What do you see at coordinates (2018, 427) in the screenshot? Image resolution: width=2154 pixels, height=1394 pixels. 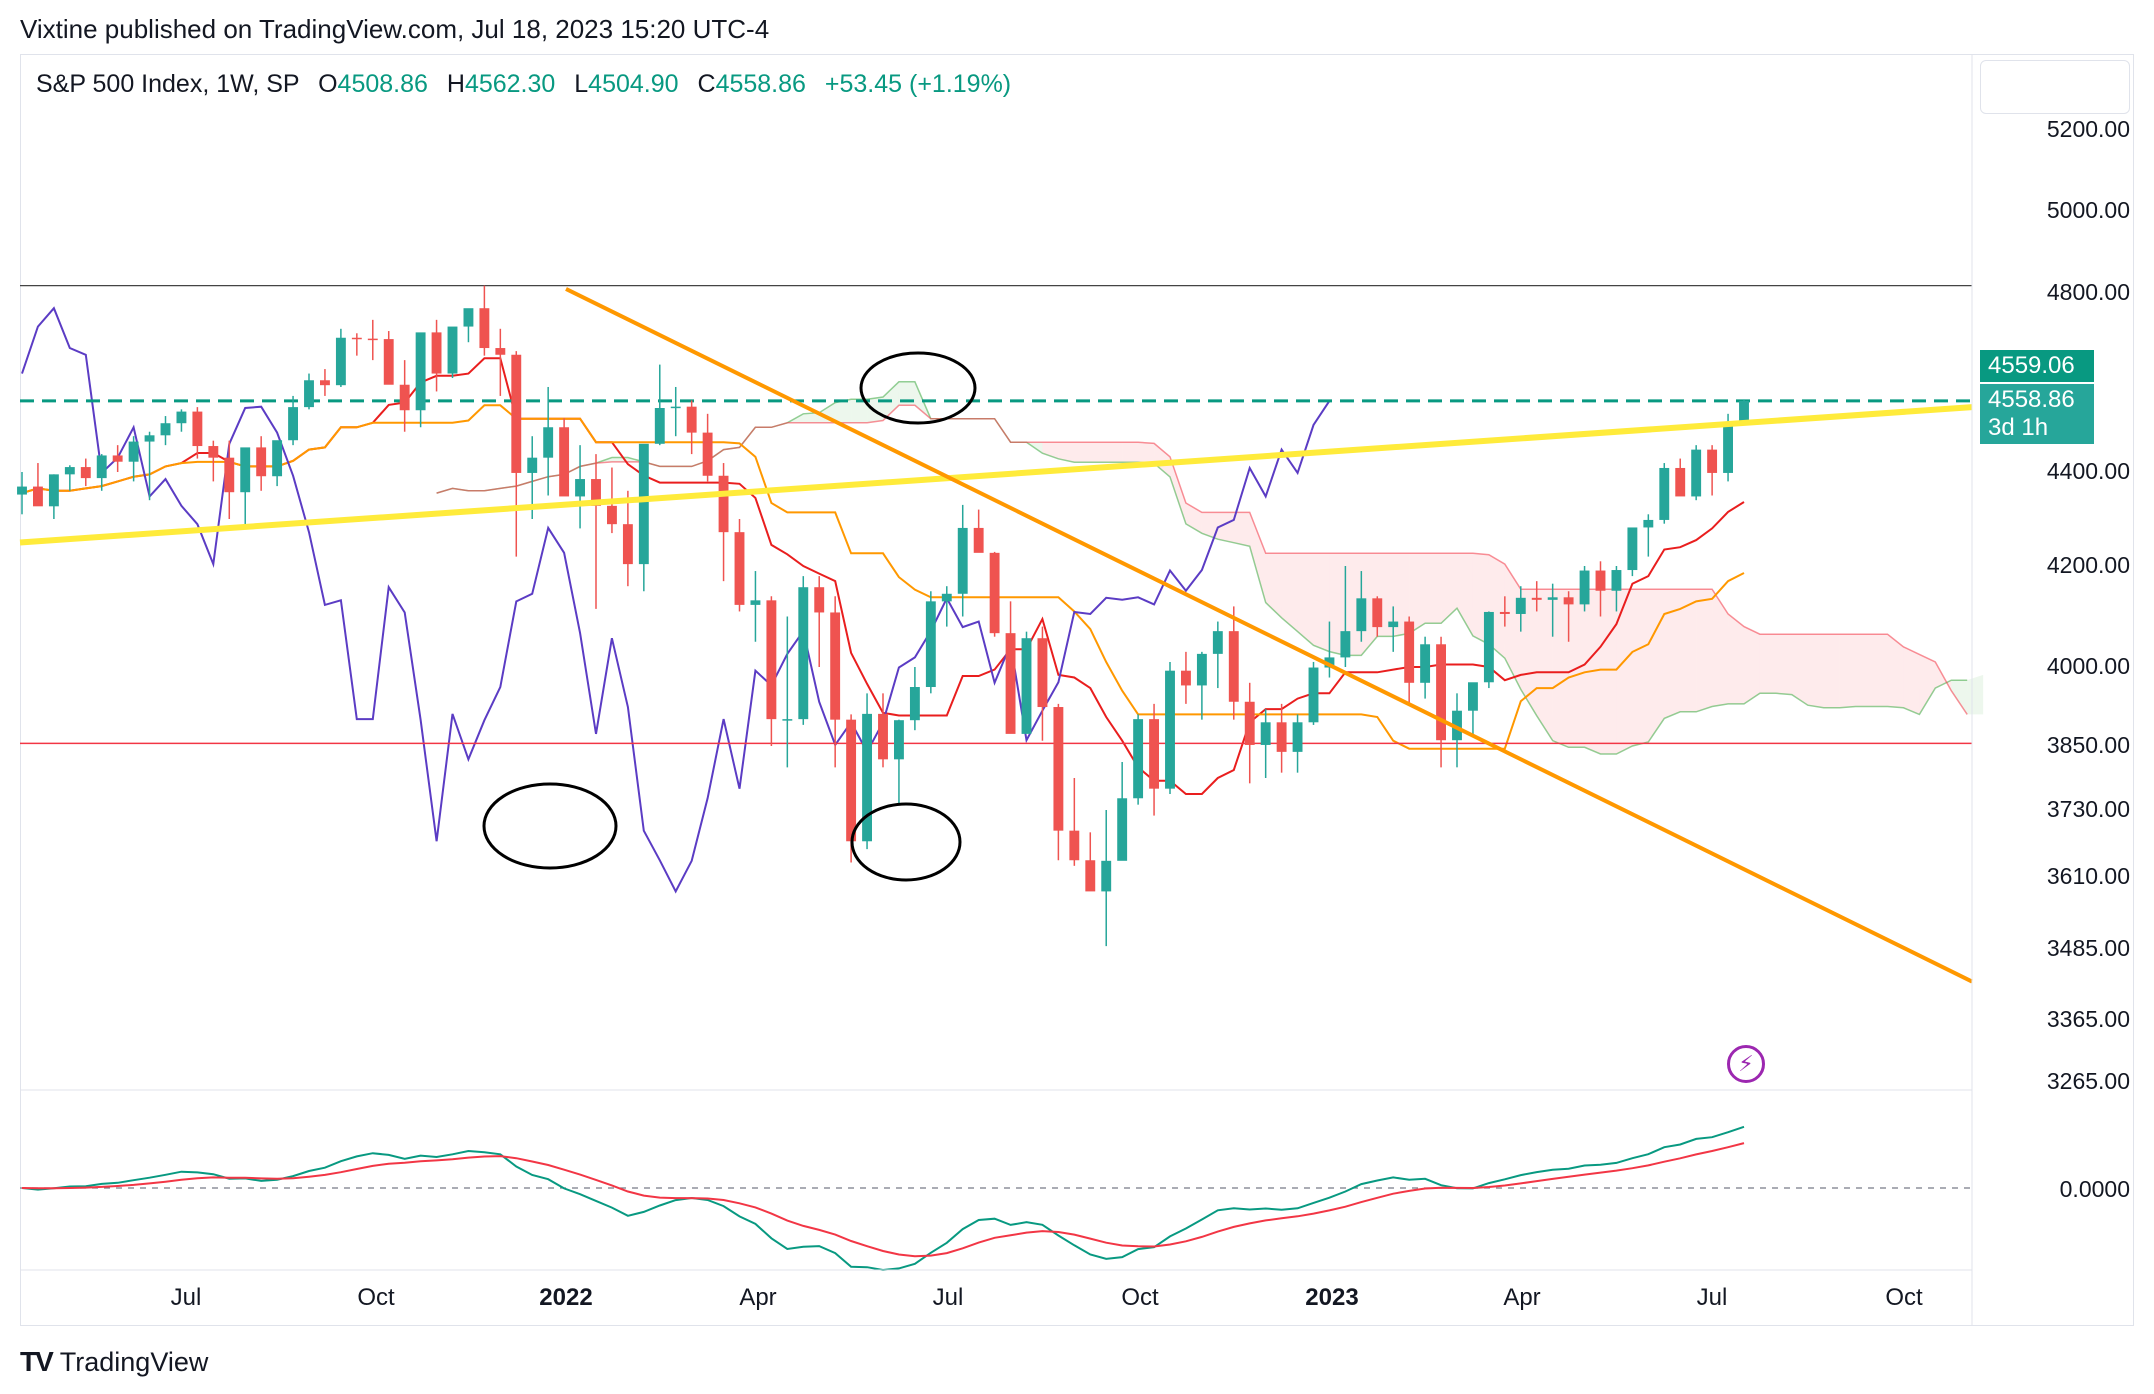 I see `bar-countdown: 3d 1h` at bounding box center [2018, 427].